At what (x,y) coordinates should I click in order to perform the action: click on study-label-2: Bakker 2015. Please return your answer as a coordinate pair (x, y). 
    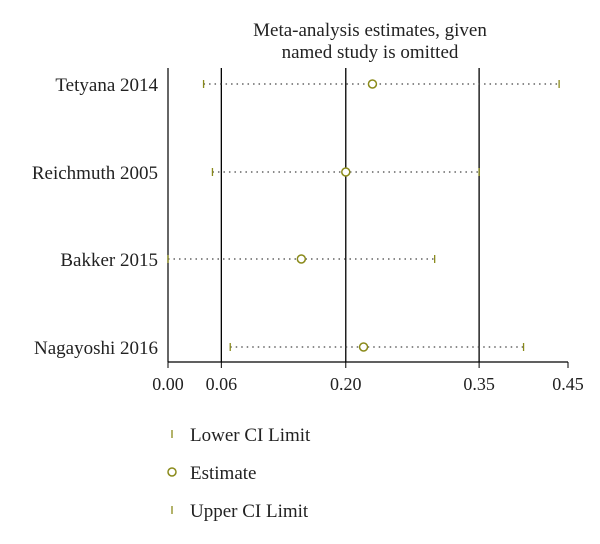
    Looking at the image, I should click on (109, 260).